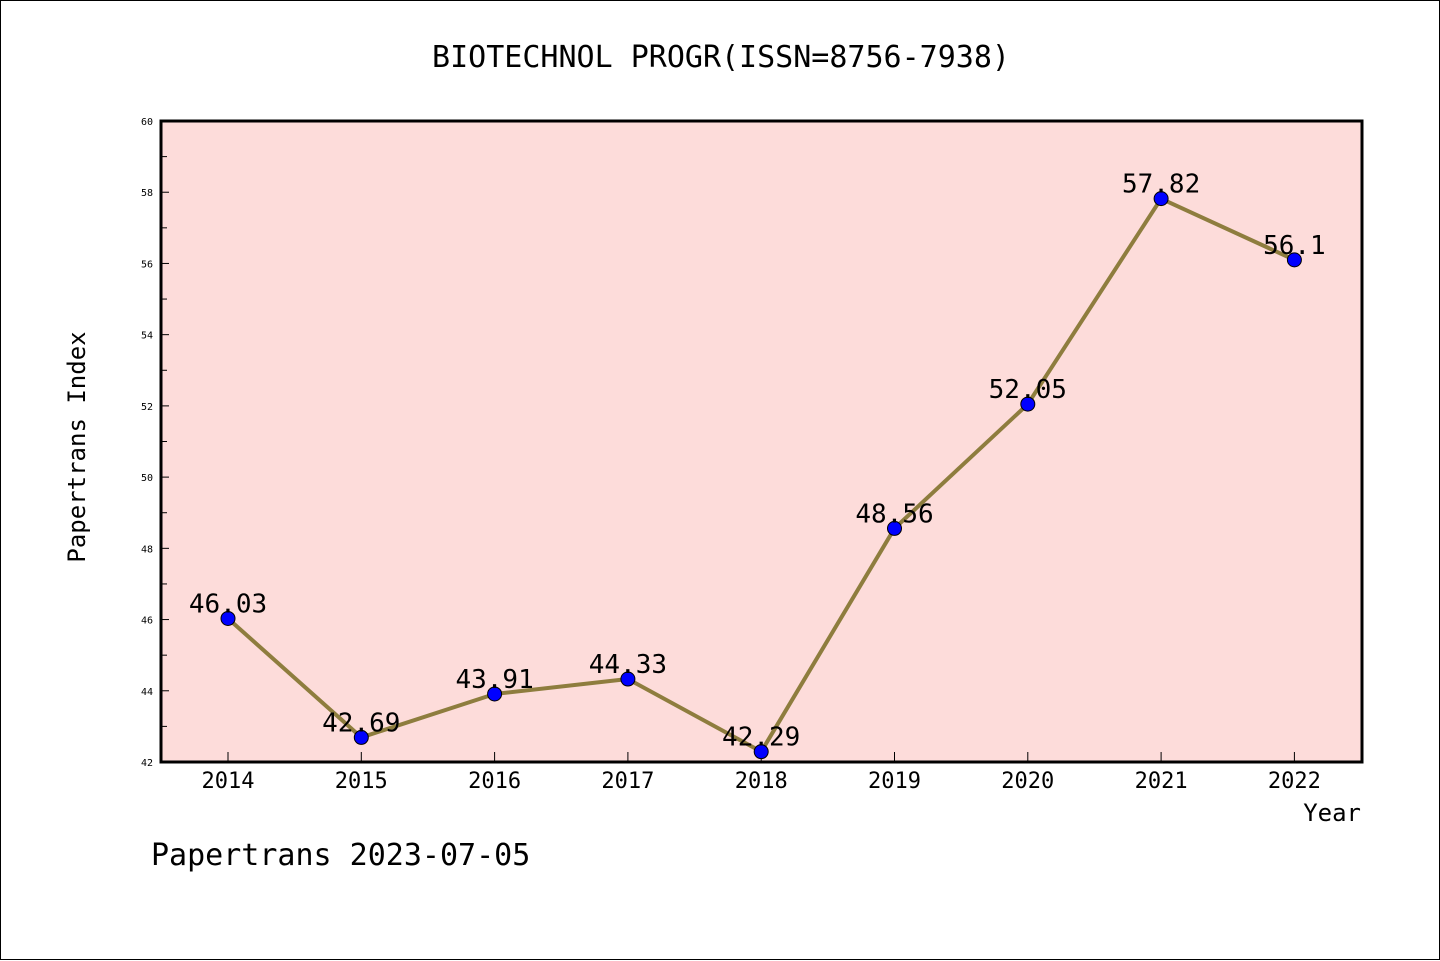 Image resolution: width=1440 pixels, height=961 pixels. Describe the element at coordinates (1161, 199) in the screenshot. I see `data-point-2021` at that location.